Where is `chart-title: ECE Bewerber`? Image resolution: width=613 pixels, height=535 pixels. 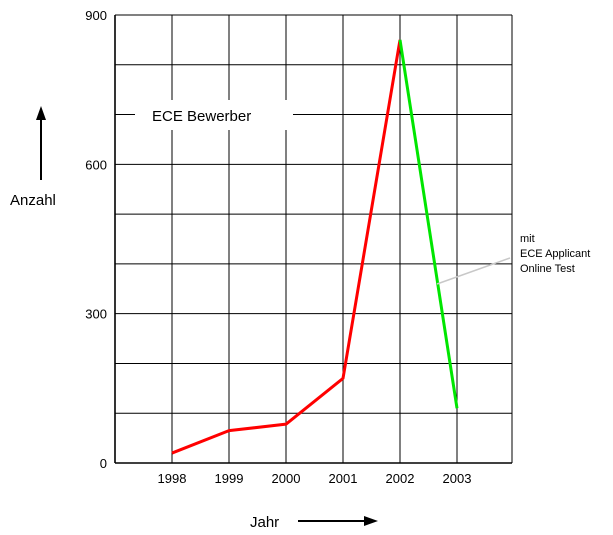
chart-title: ECE Bewerber is located at coordinates (201, 116).